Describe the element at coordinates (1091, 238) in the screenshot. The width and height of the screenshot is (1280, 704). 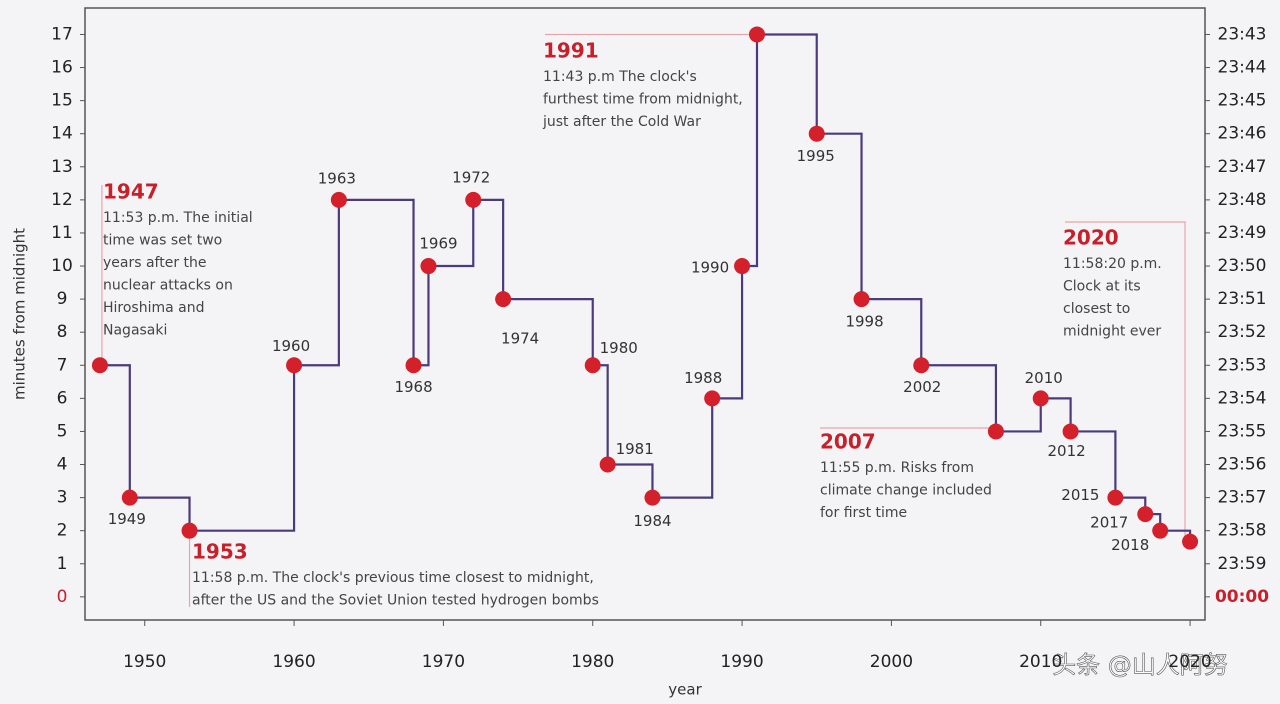
I see `annotation-headline: 2020` at that location.